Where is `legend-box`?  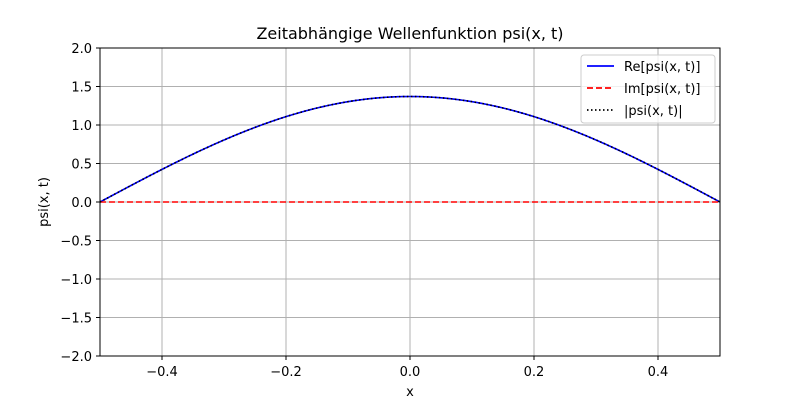 legend-box is located at coordinates (648, 89).